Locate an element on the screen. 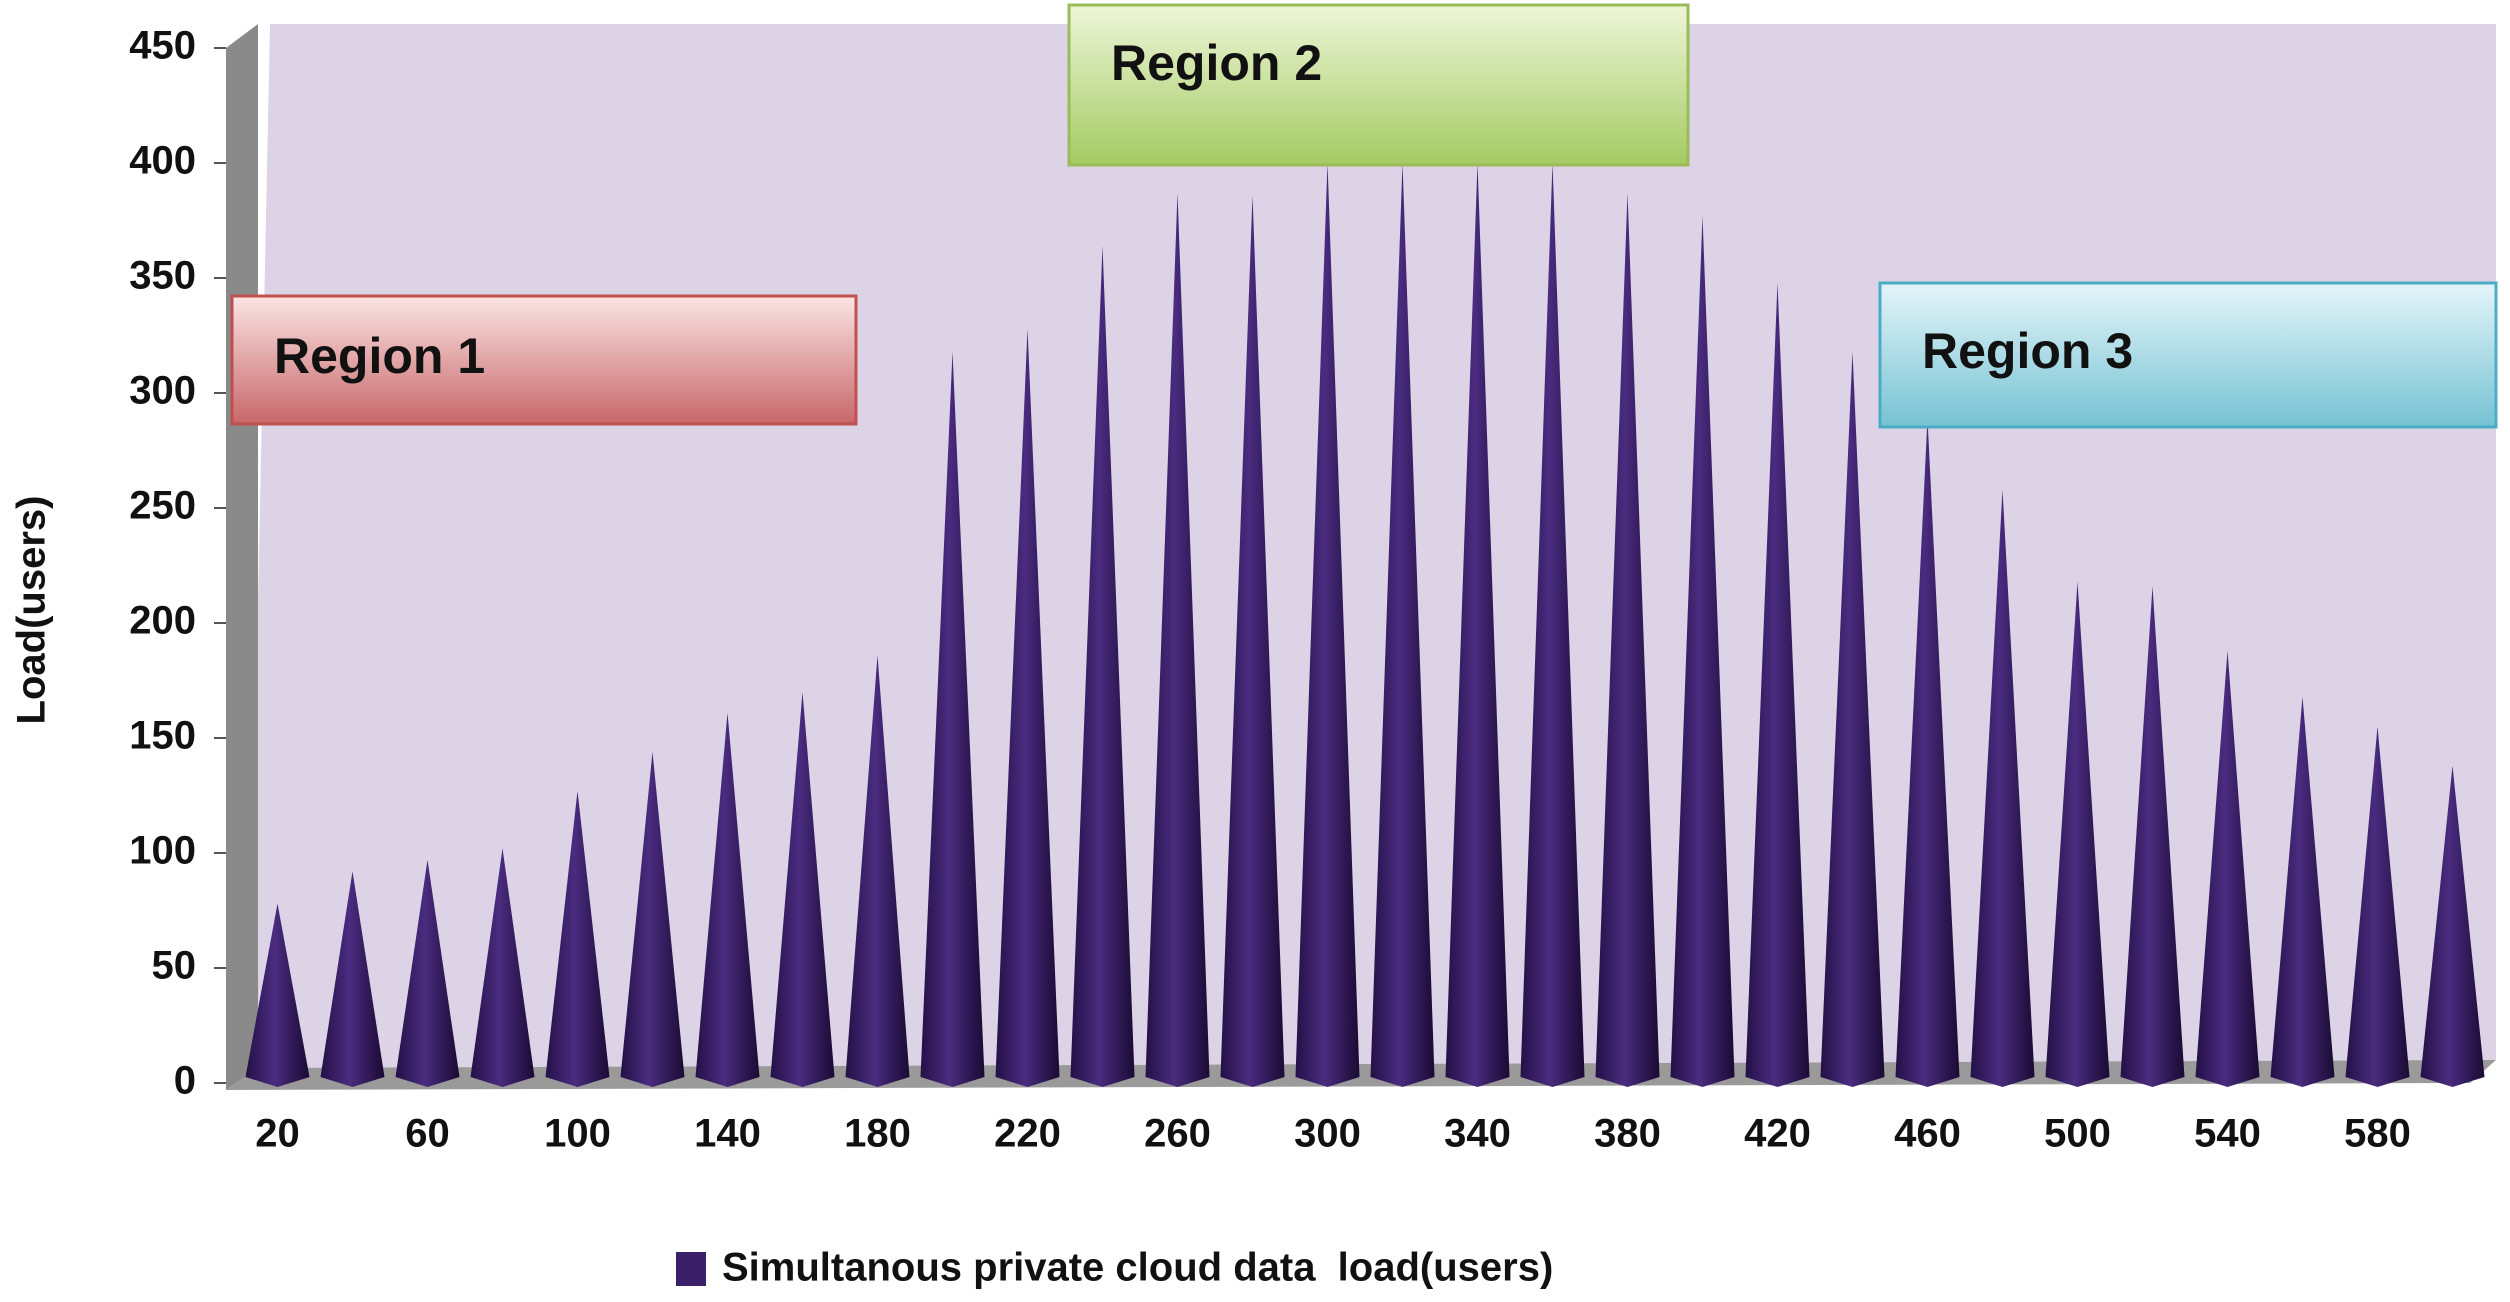  y-tick-label: 150 is located at coordinates (162, 736).